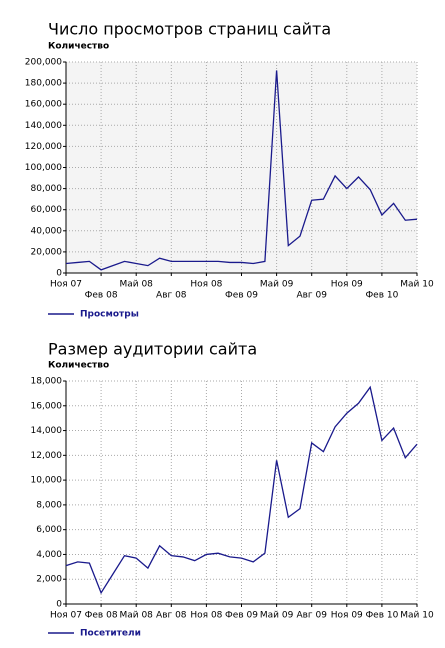 The width and height of the screenshot is (445, 648). I want to click on chart-title: Размер аудитории сайта, so click(152, 349).